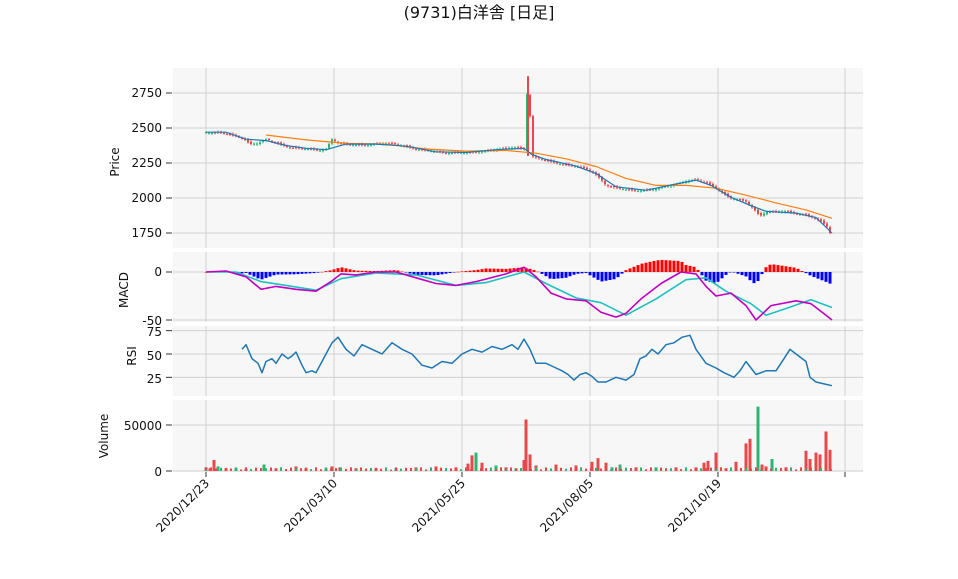  I want to click on price-tick-label: 2250, so click(146, 163).